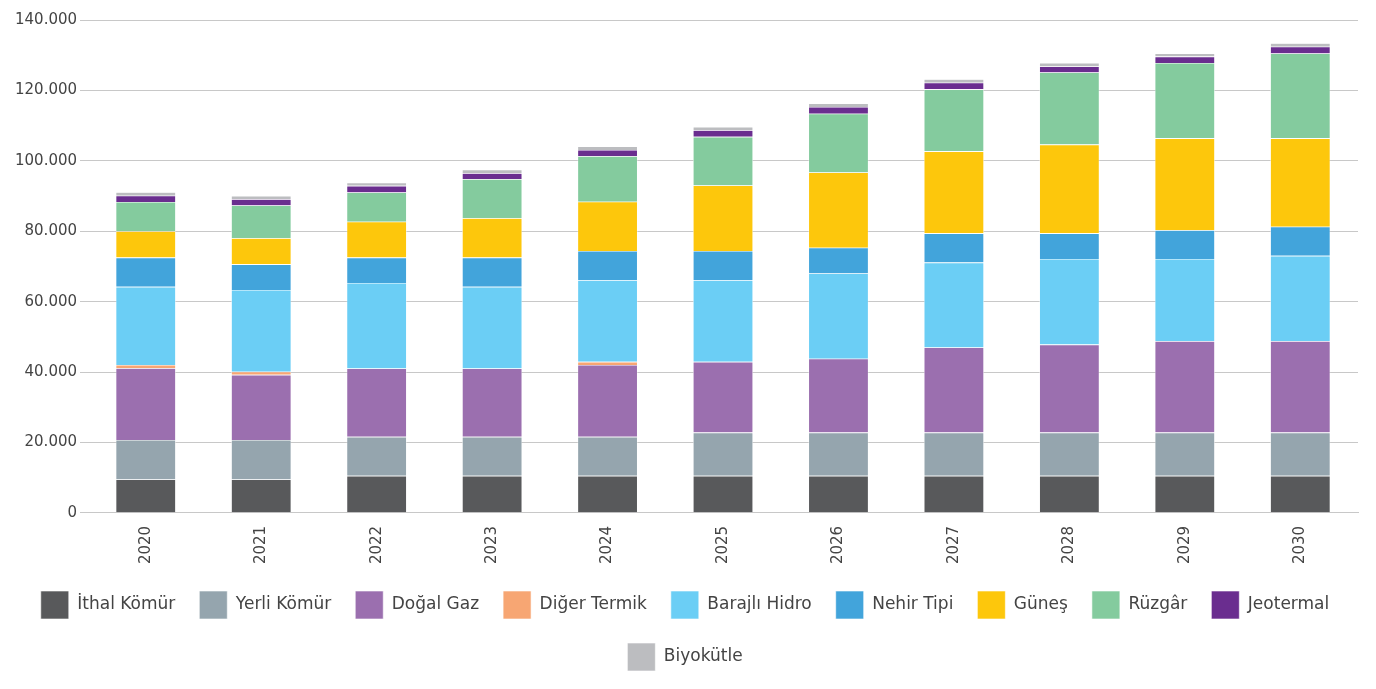  Describe the element at coordinates (1158, 603) in the screenshot. I see `legend-label: Rüzgâr` at that location.